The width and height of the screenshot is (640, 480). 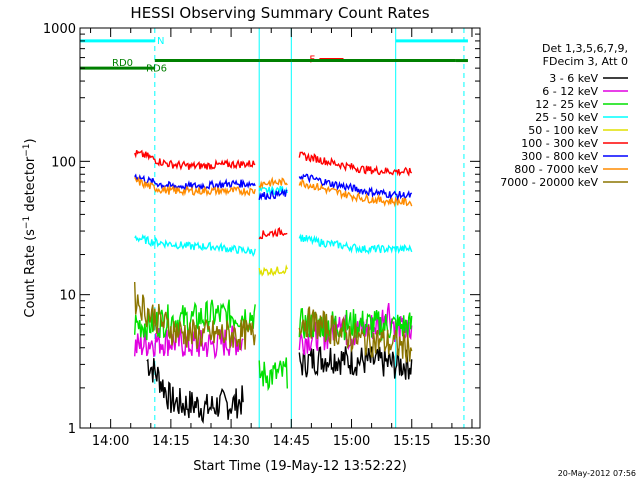 I want to click on x-tick-label: 14:45, so click(x=291, y=441).